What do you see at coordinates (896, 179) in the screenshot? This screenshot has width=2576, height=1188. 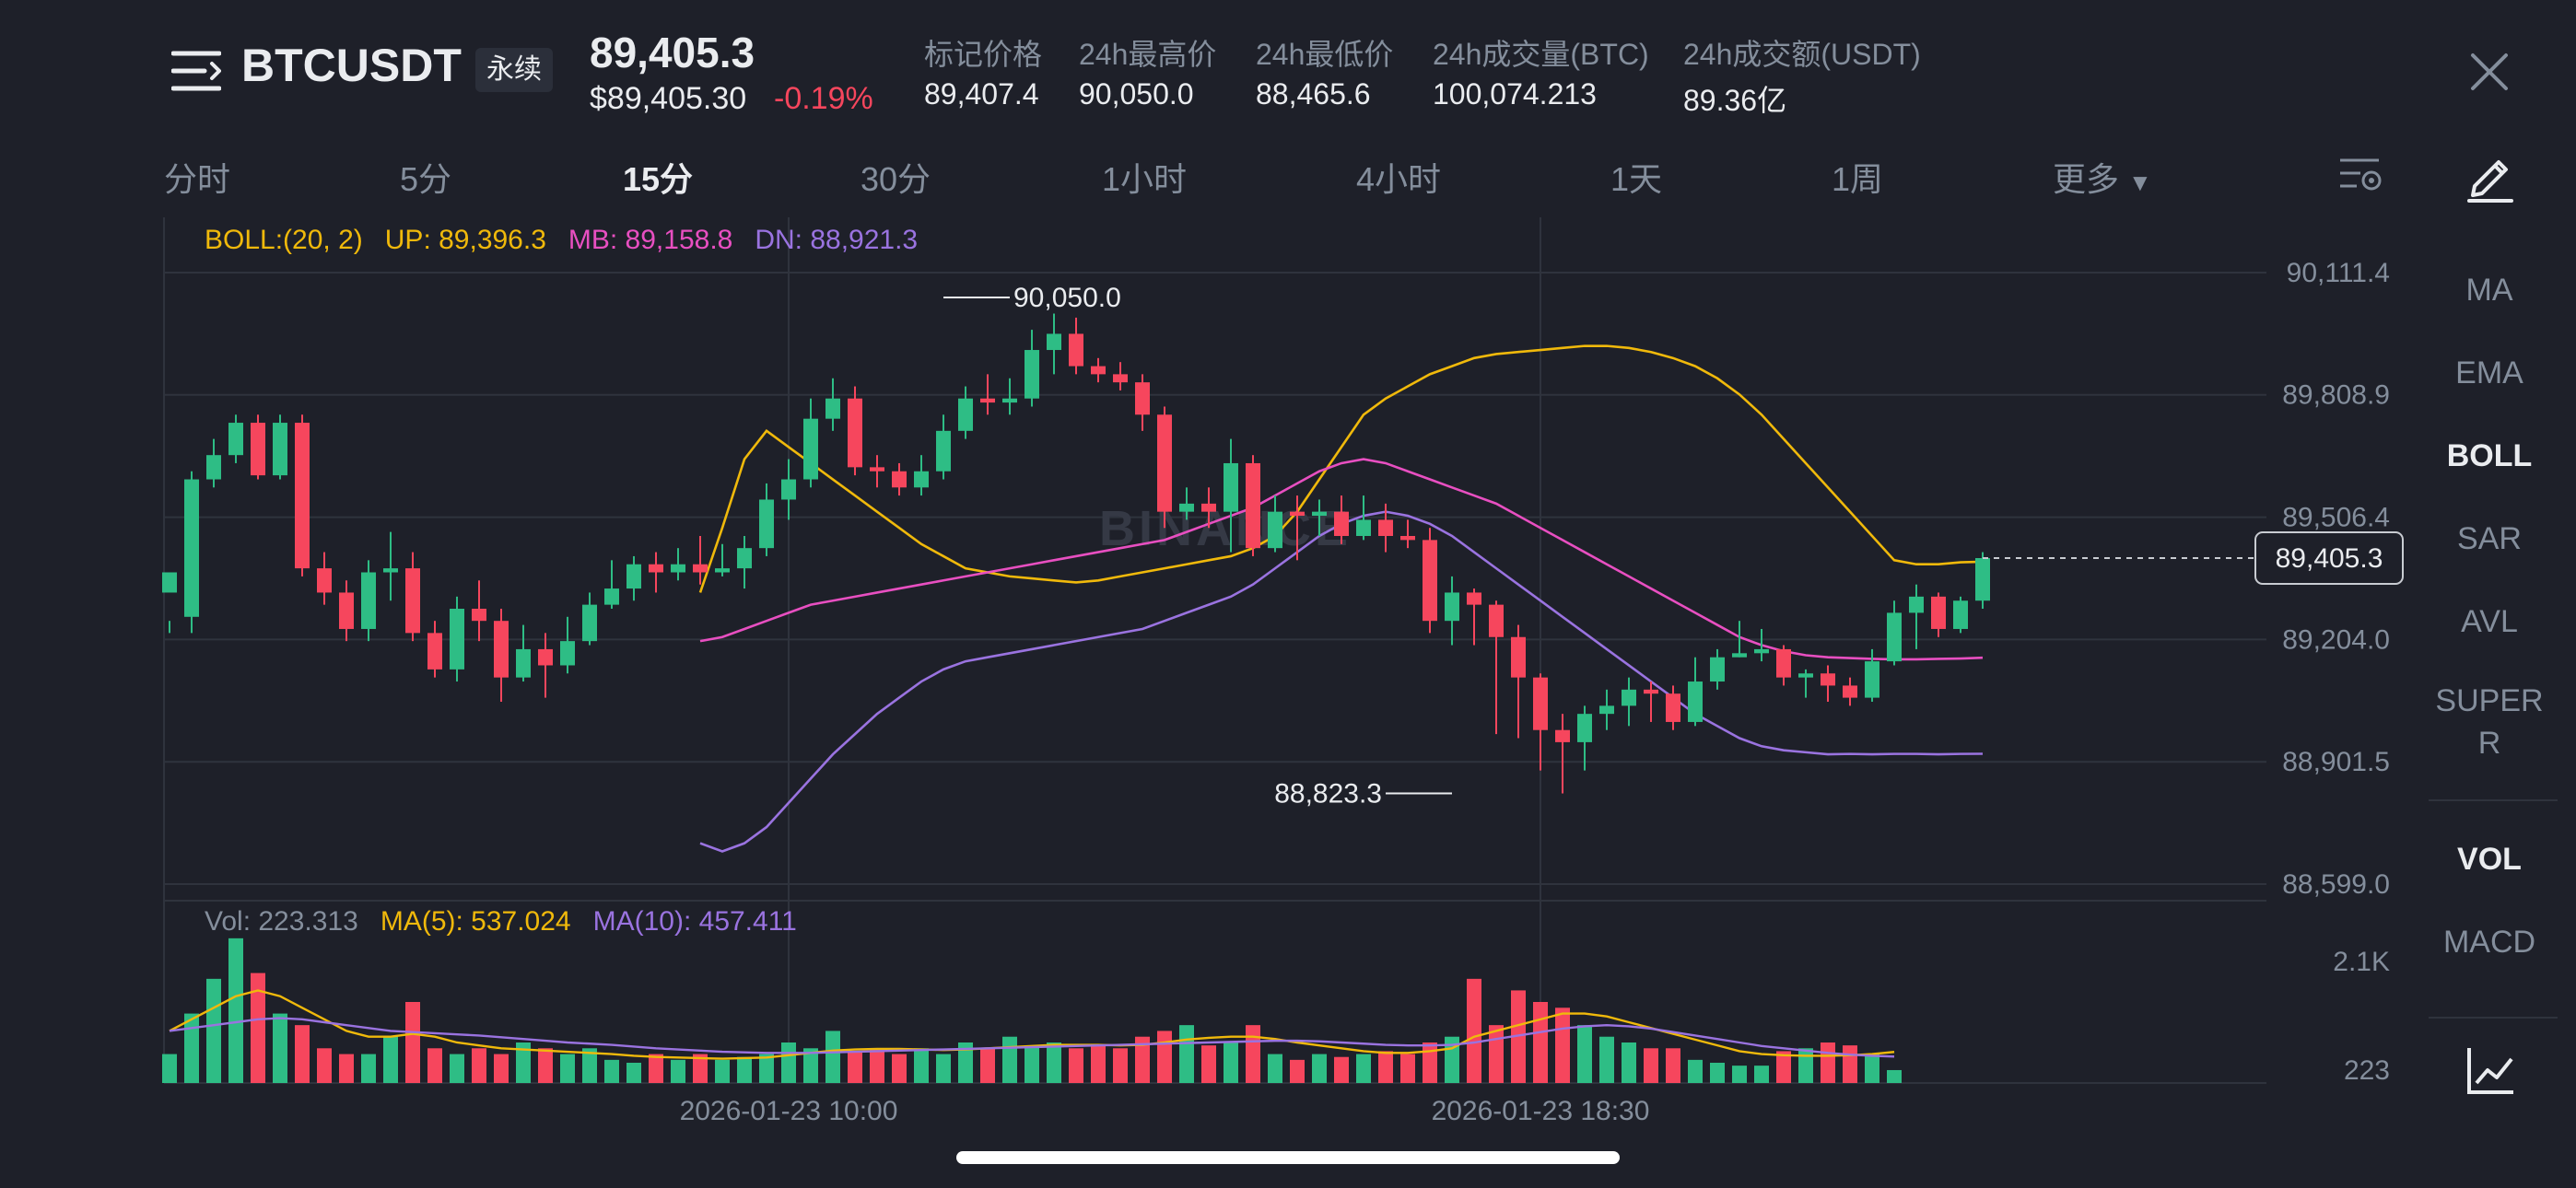 I see `tab-interval-30m: 30分` at bounding box center [896, 179].